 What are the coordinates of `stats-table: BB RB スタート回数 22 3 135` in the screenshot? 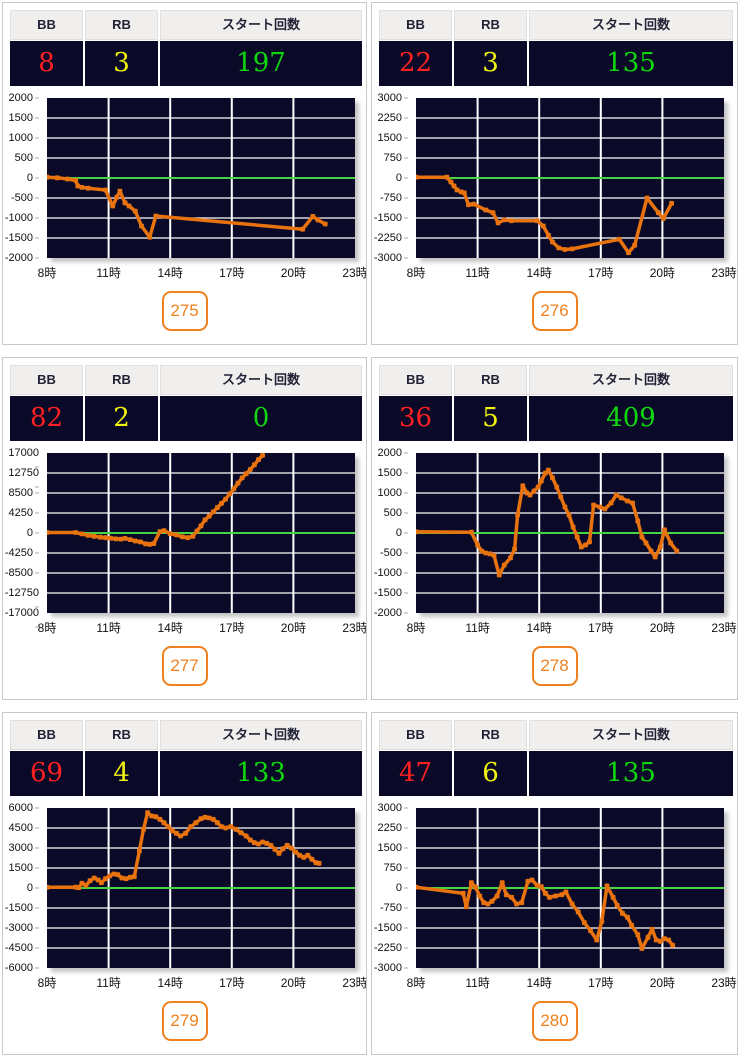 It's located at (556, 48).